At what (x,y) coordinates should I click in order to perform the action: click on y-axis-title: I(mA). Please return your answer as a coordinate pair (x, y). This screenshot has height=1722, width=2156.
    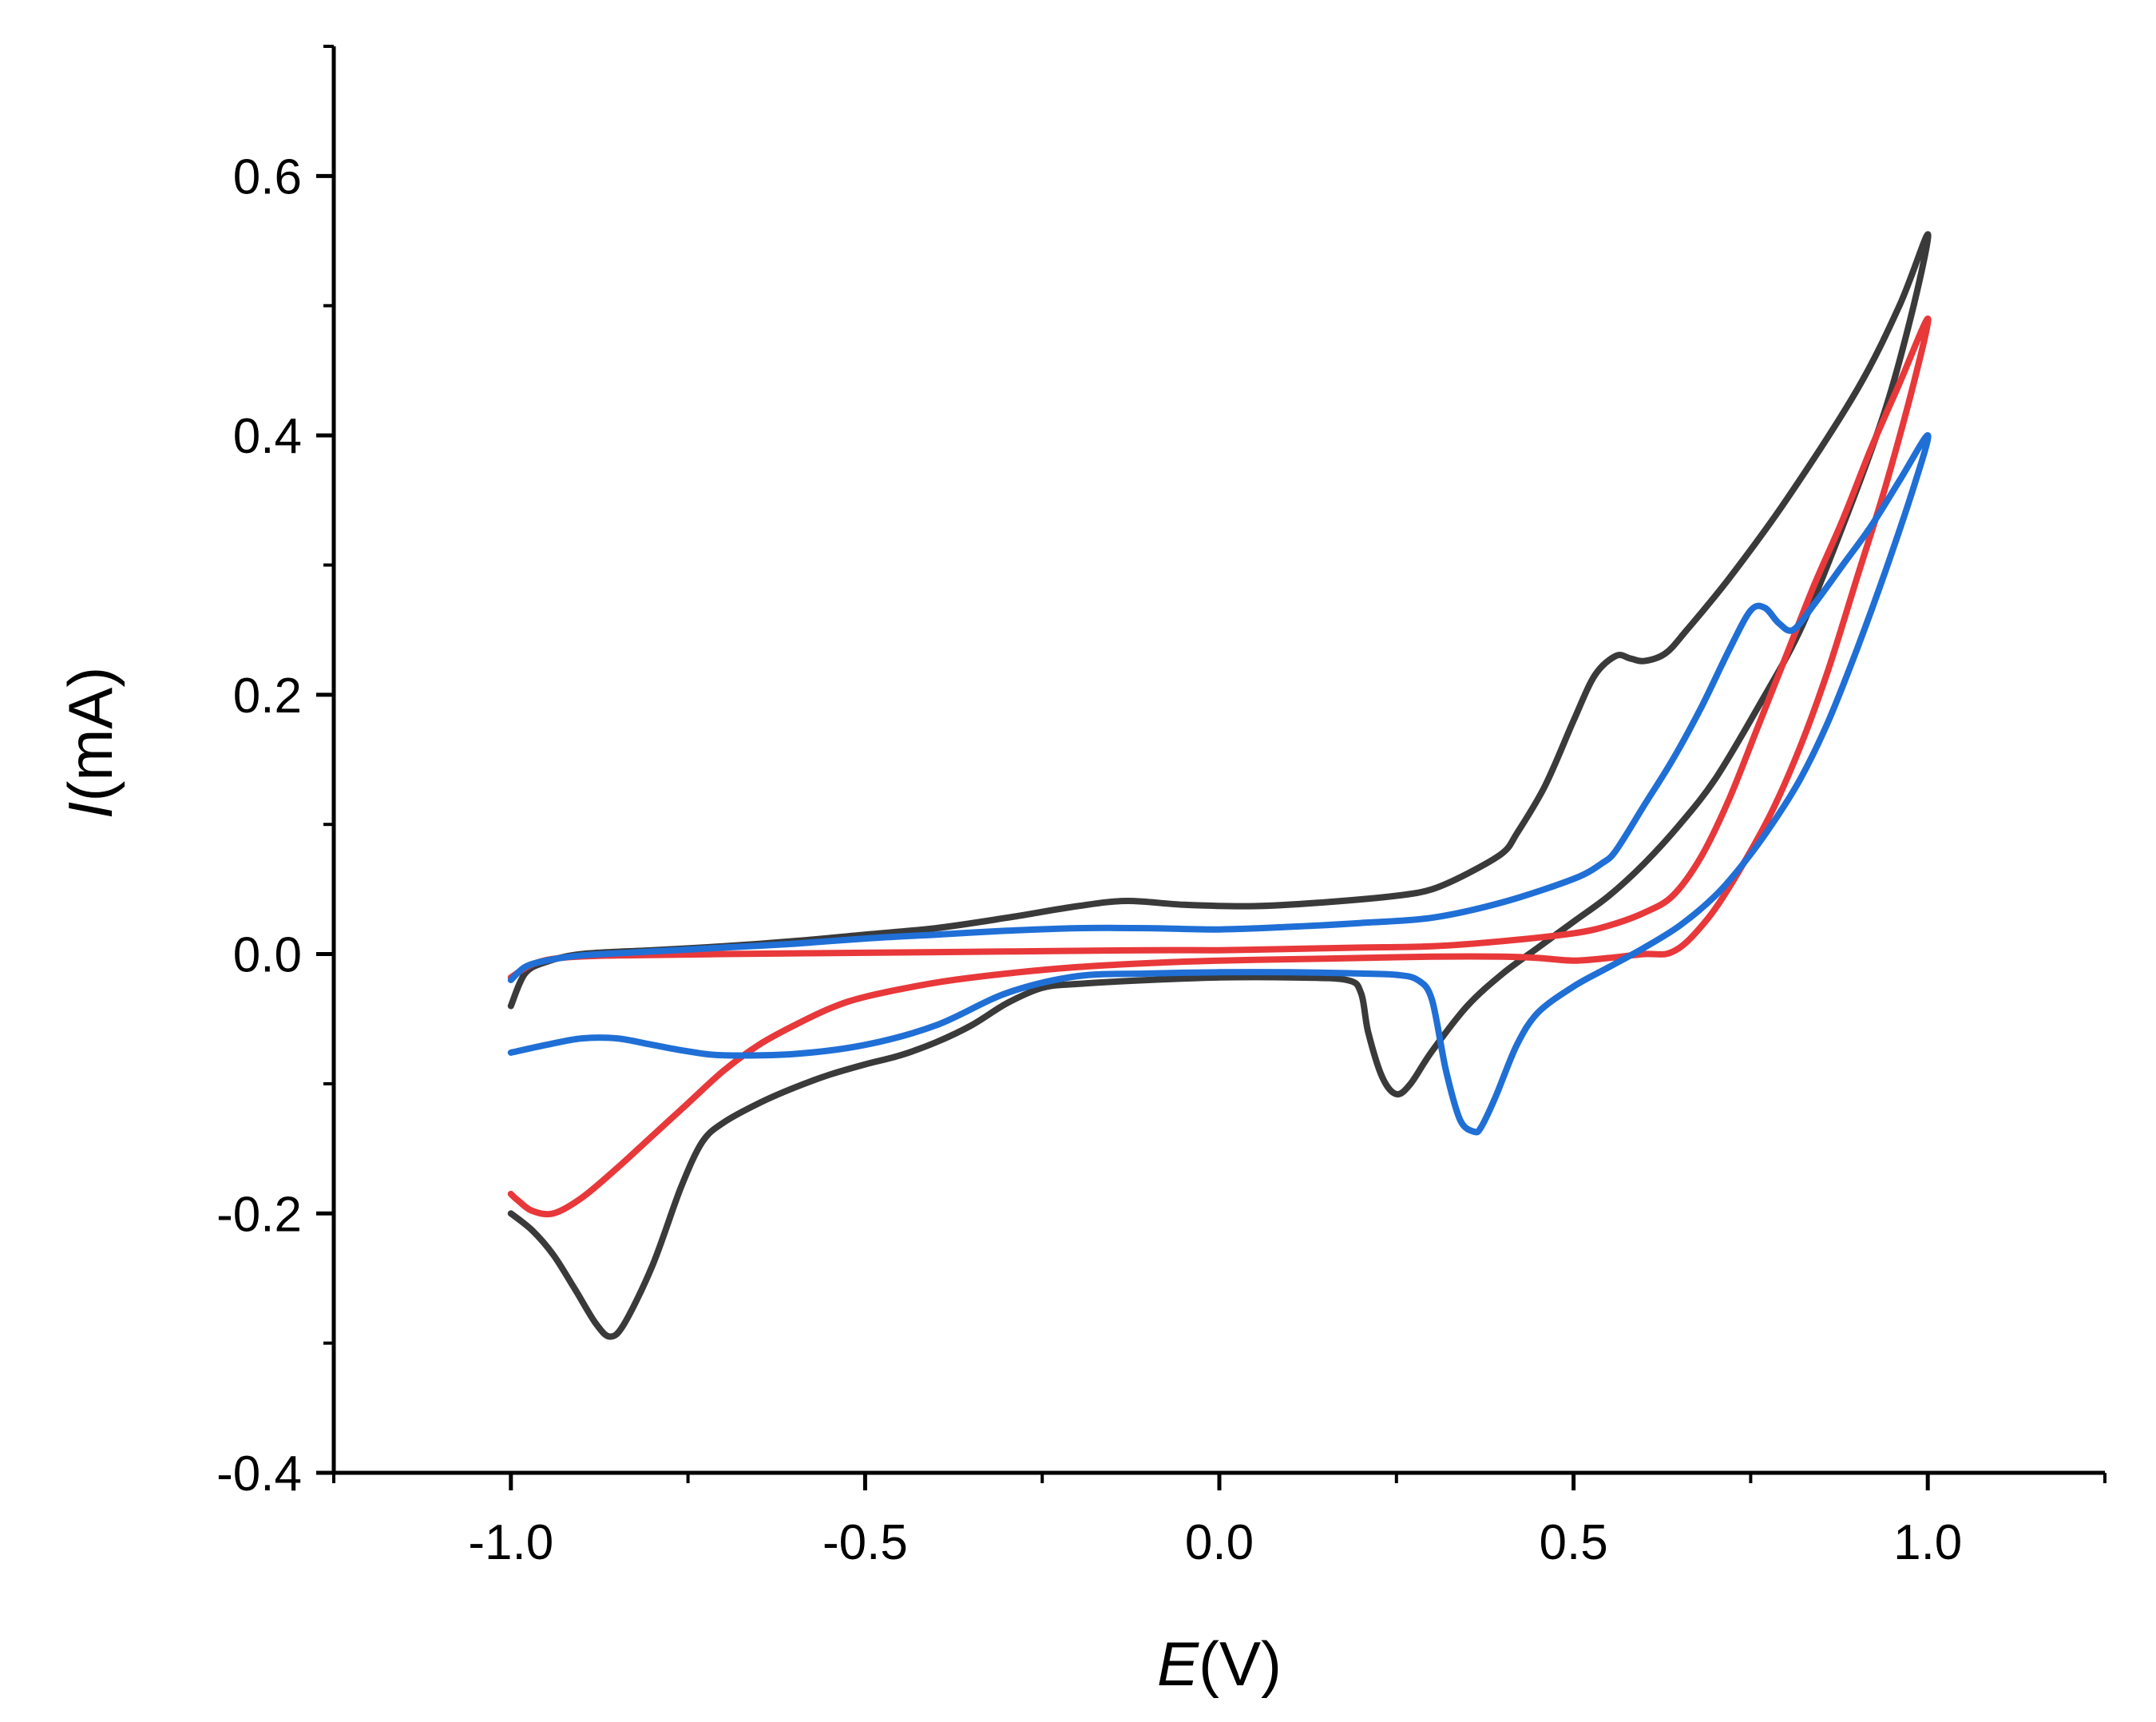
    Looking at the image, I should click on (90, 743).